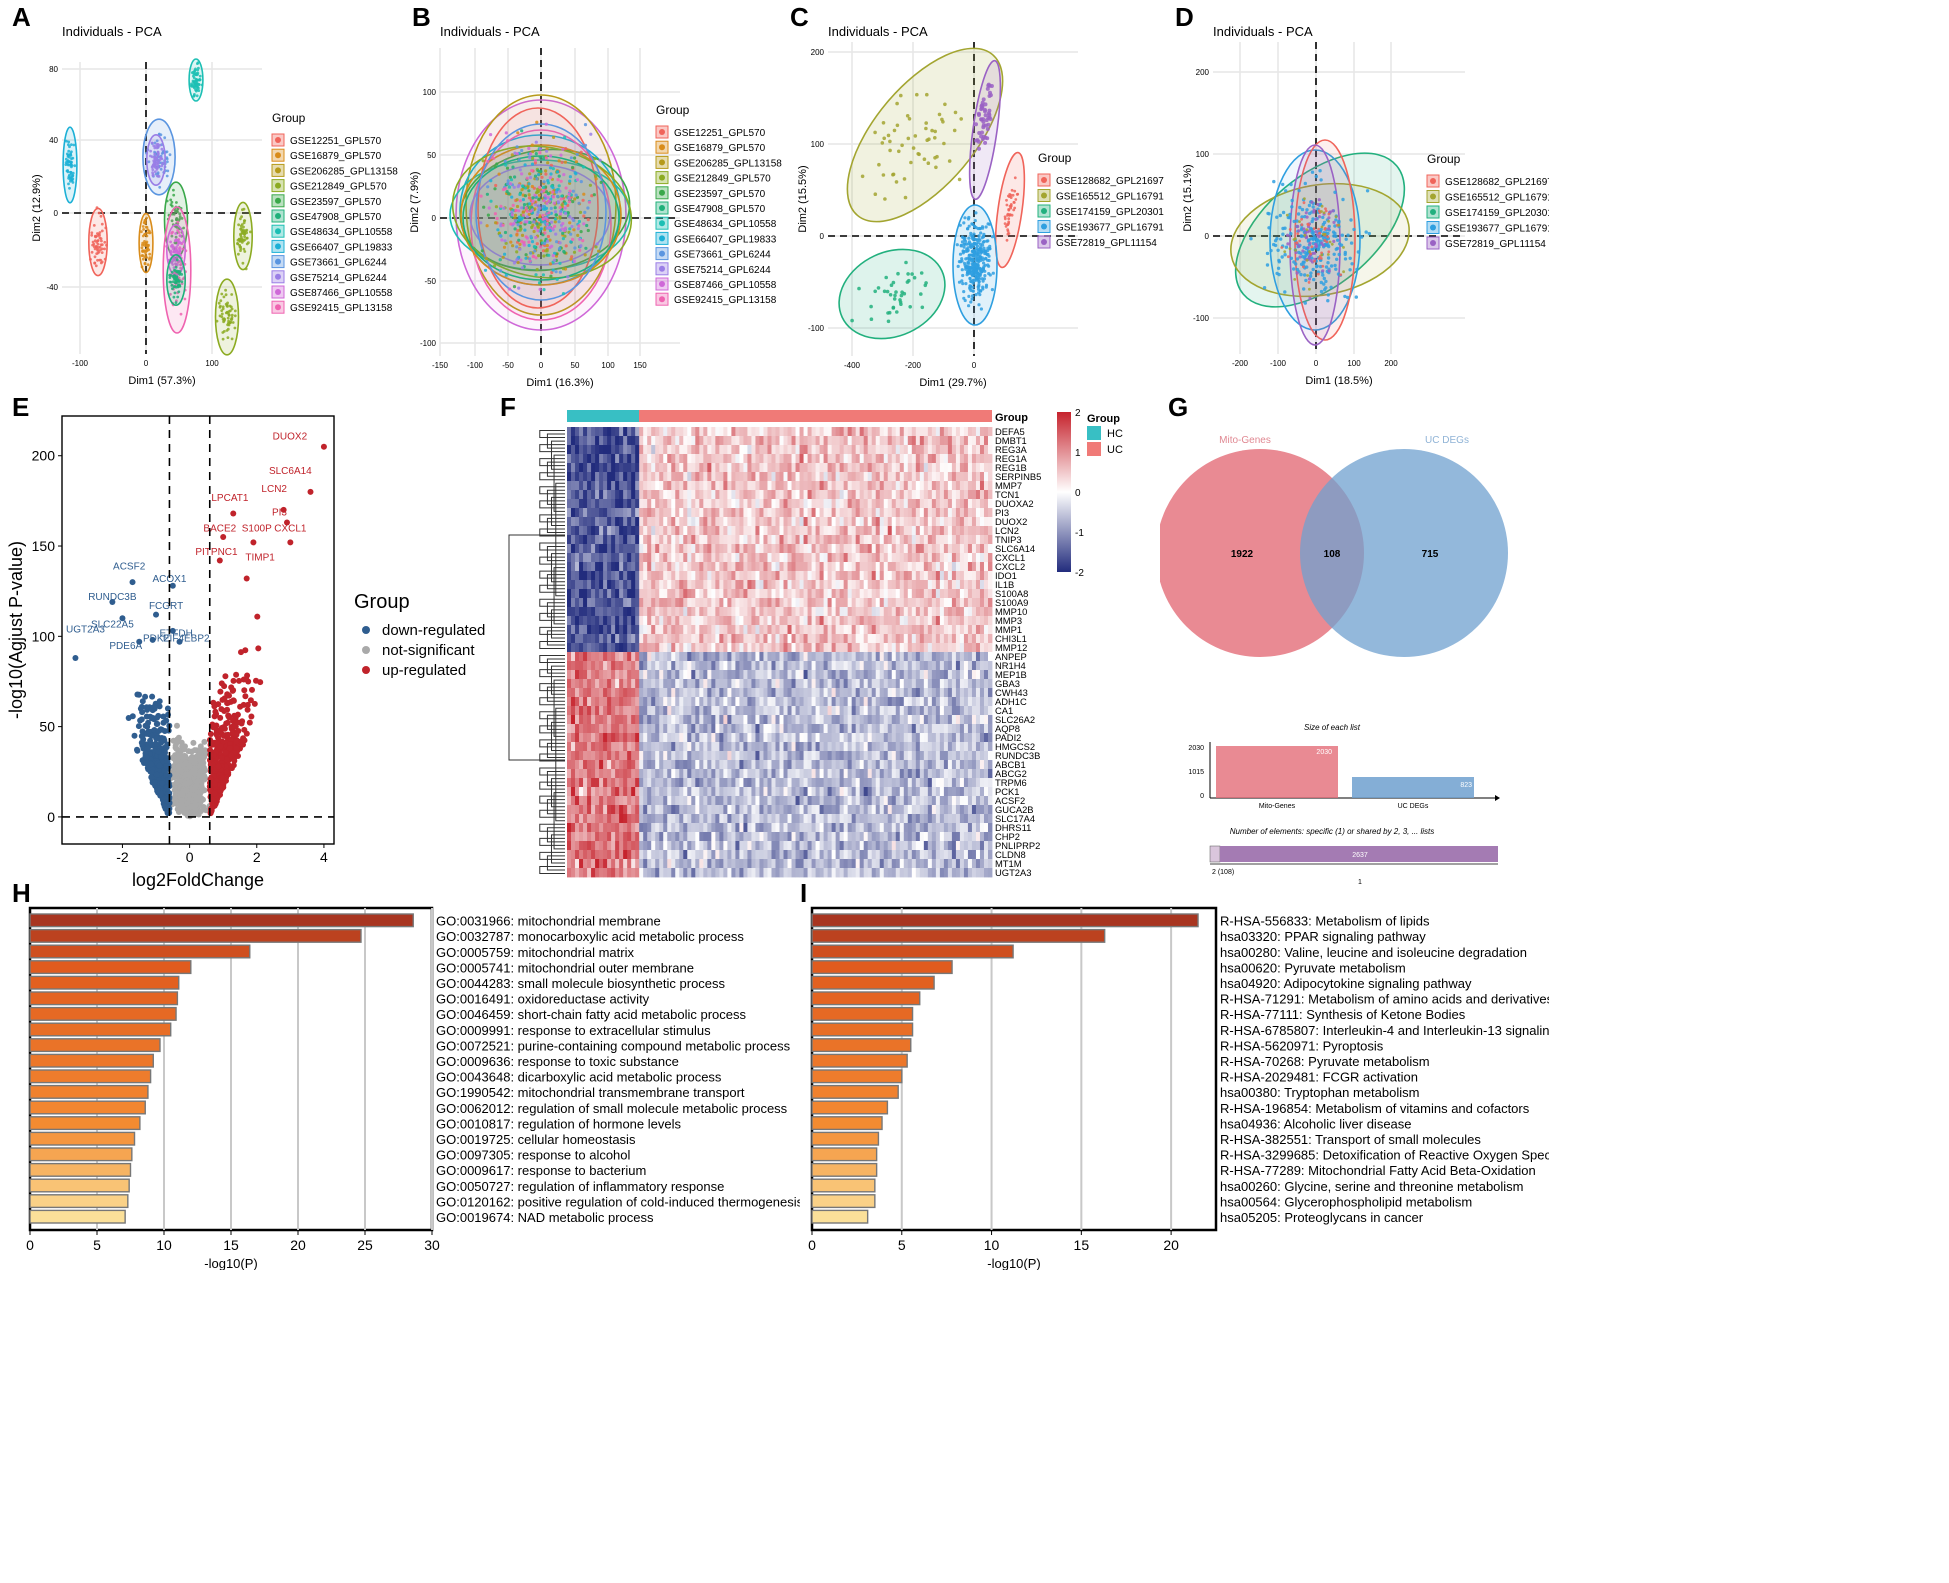  What do you see at coordinates (1044, 226) in the screenshot?
I see `legend-marker` at bounding box center [1044, 226].